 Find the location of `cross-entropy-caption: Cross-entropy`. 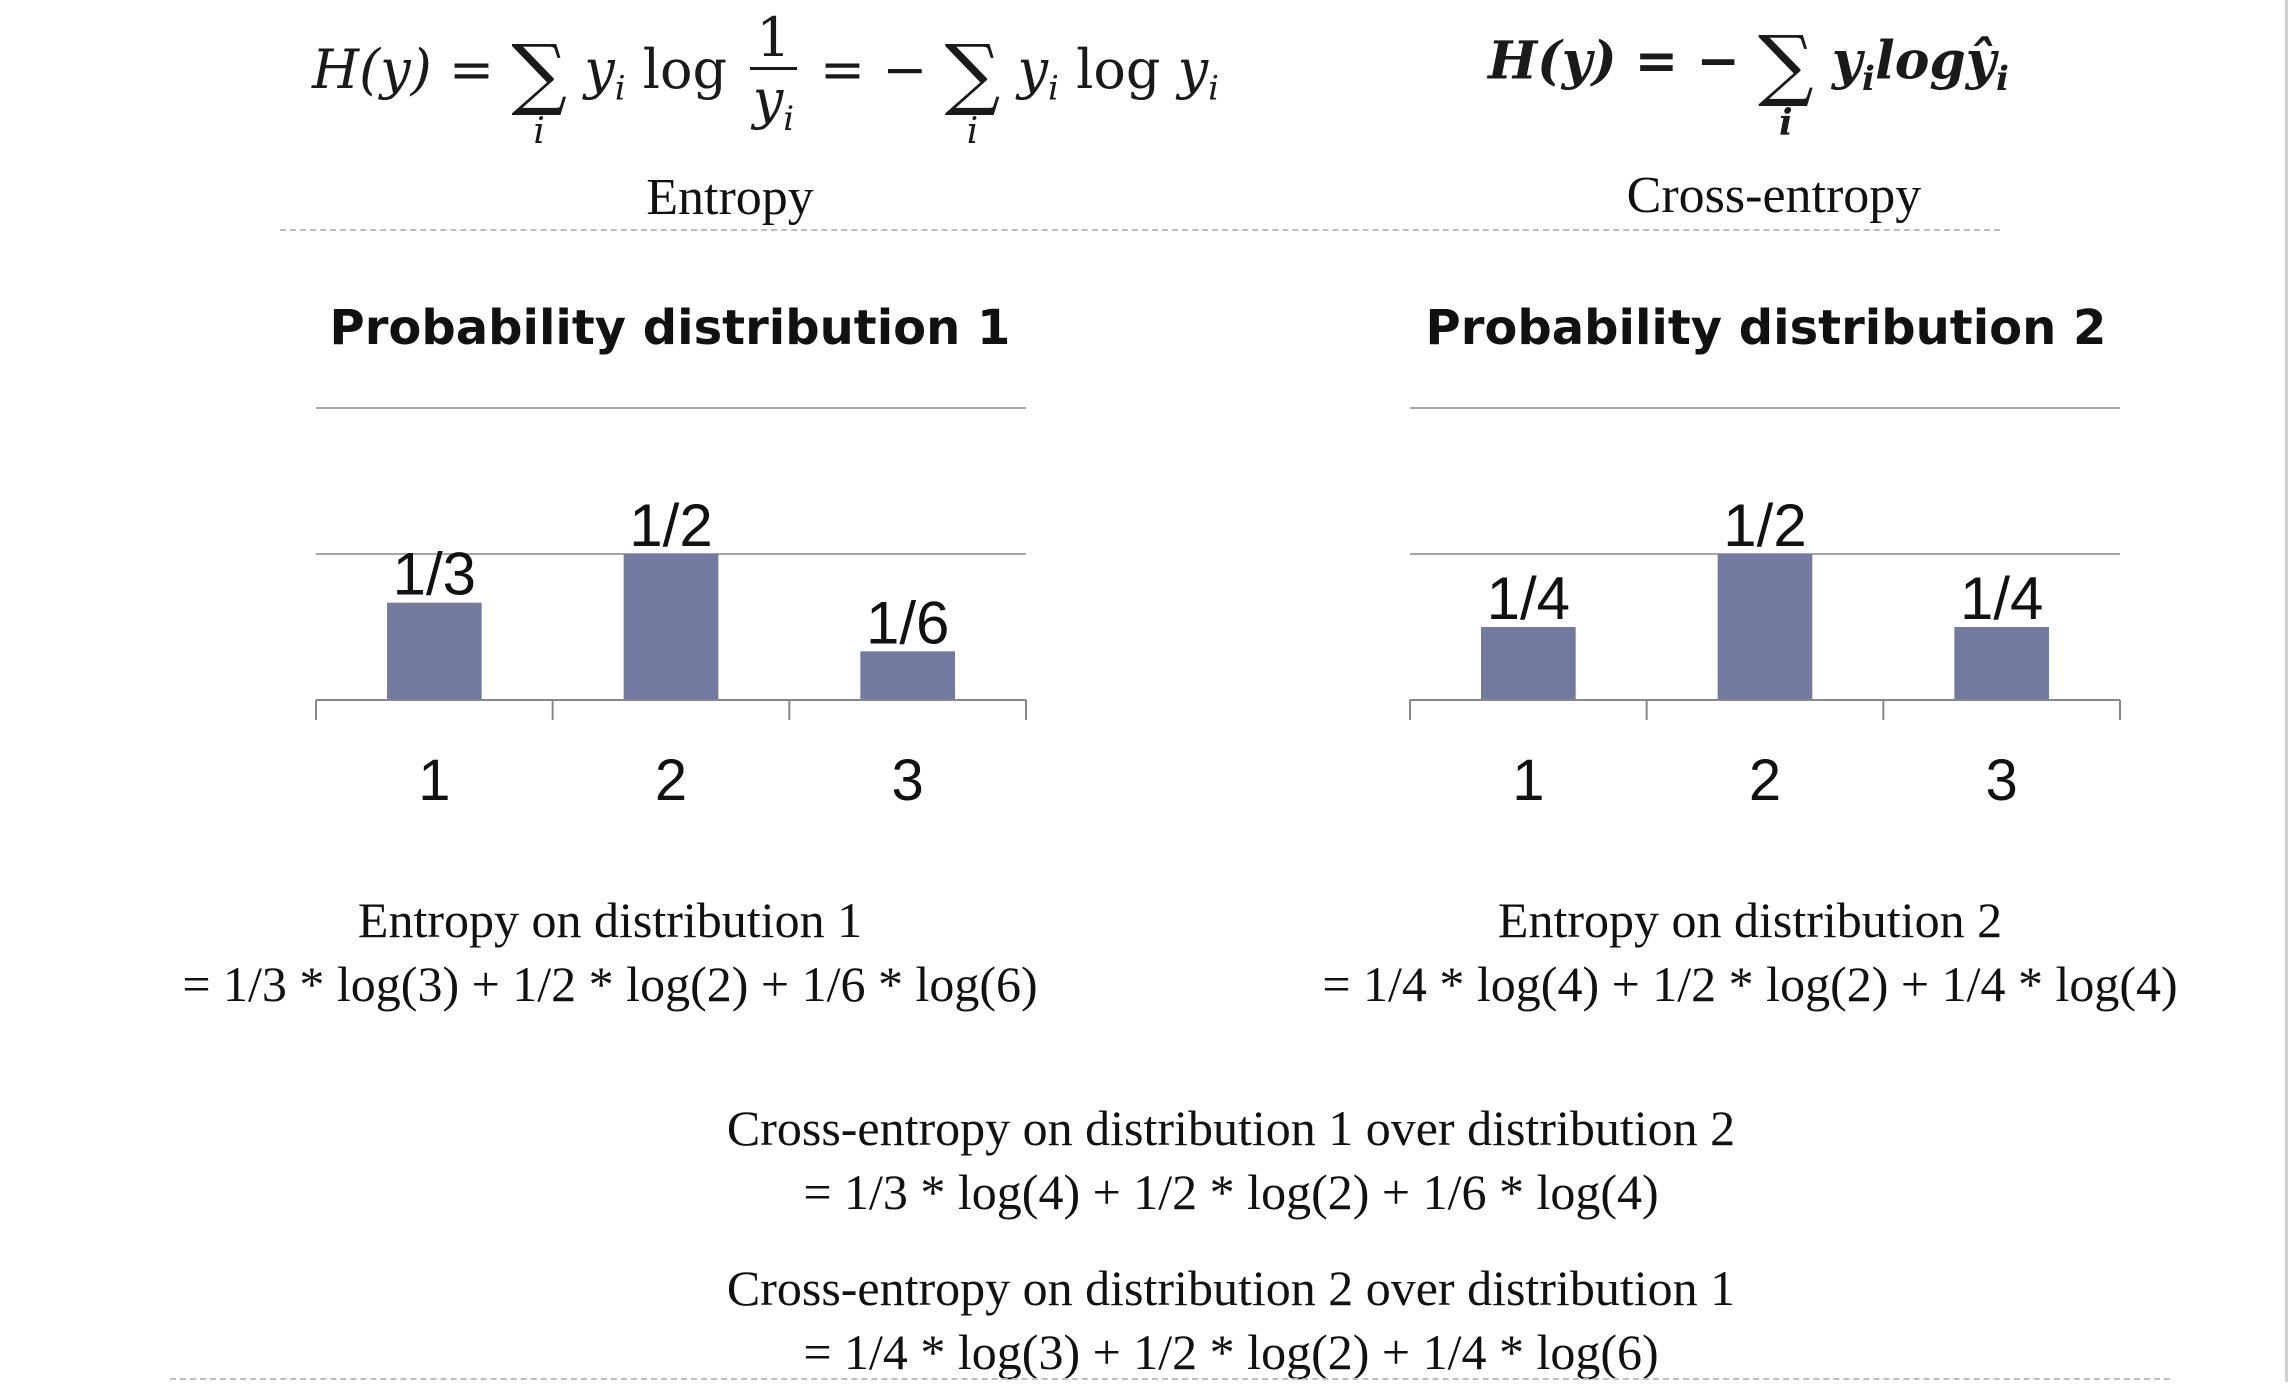

cross-entropy-caption: Cross-entropy is located at coordinates (1774, 195).